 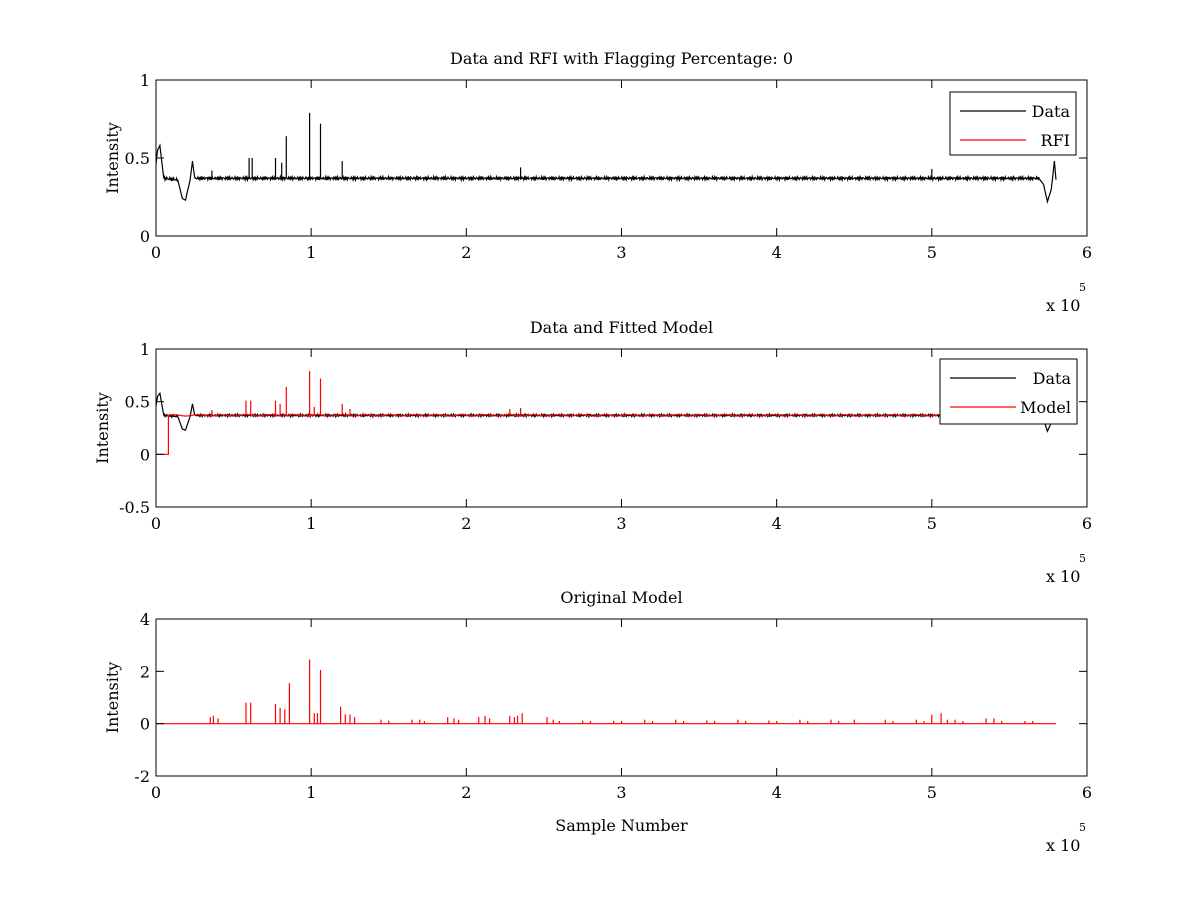 I want to click on legend: Data Model, so click(x=1008, y=391).